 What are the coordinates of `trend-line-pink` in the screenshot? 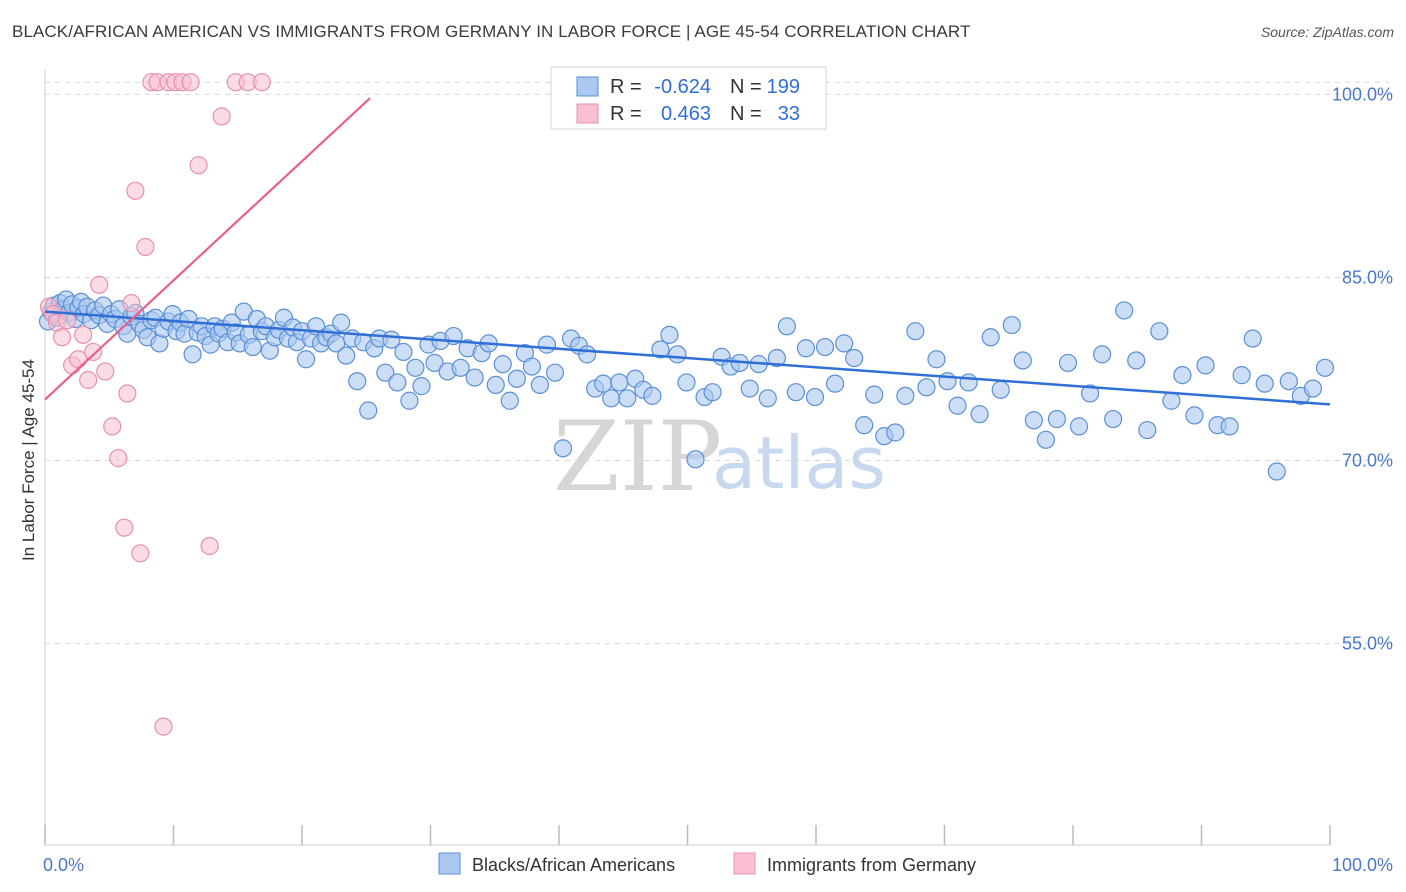 It's located at (207, 249).